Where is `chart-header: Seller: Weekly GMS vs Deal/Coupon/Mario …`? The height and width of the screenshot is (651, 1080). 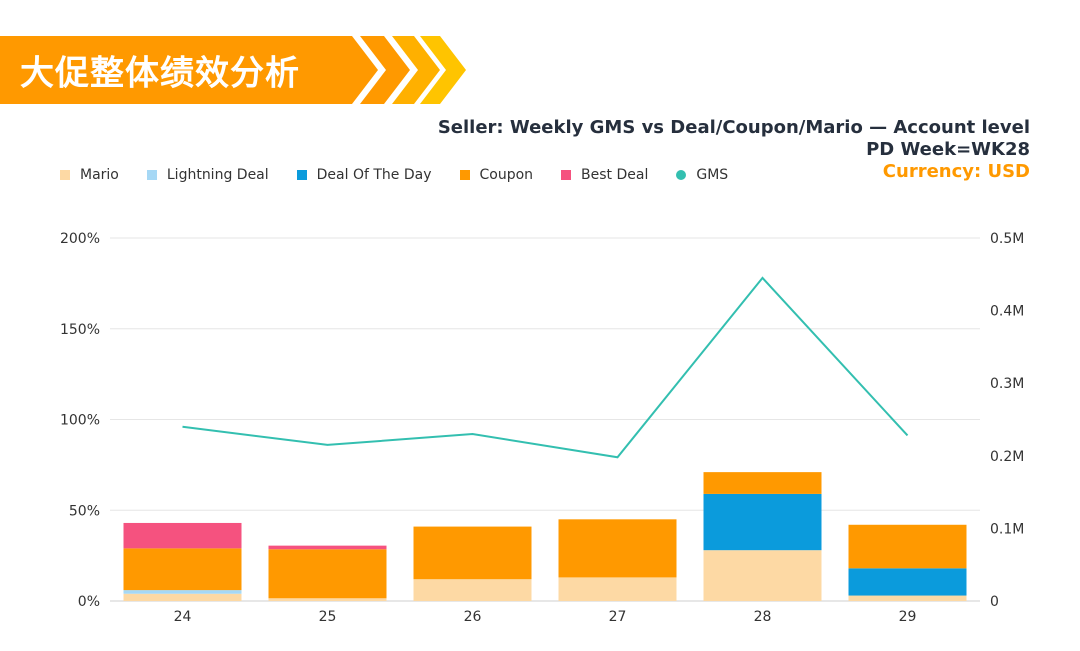
chart-header: Seller: Weekly GMS vs Deal/Coupon/Mario … is located at coordinates (734, 150).